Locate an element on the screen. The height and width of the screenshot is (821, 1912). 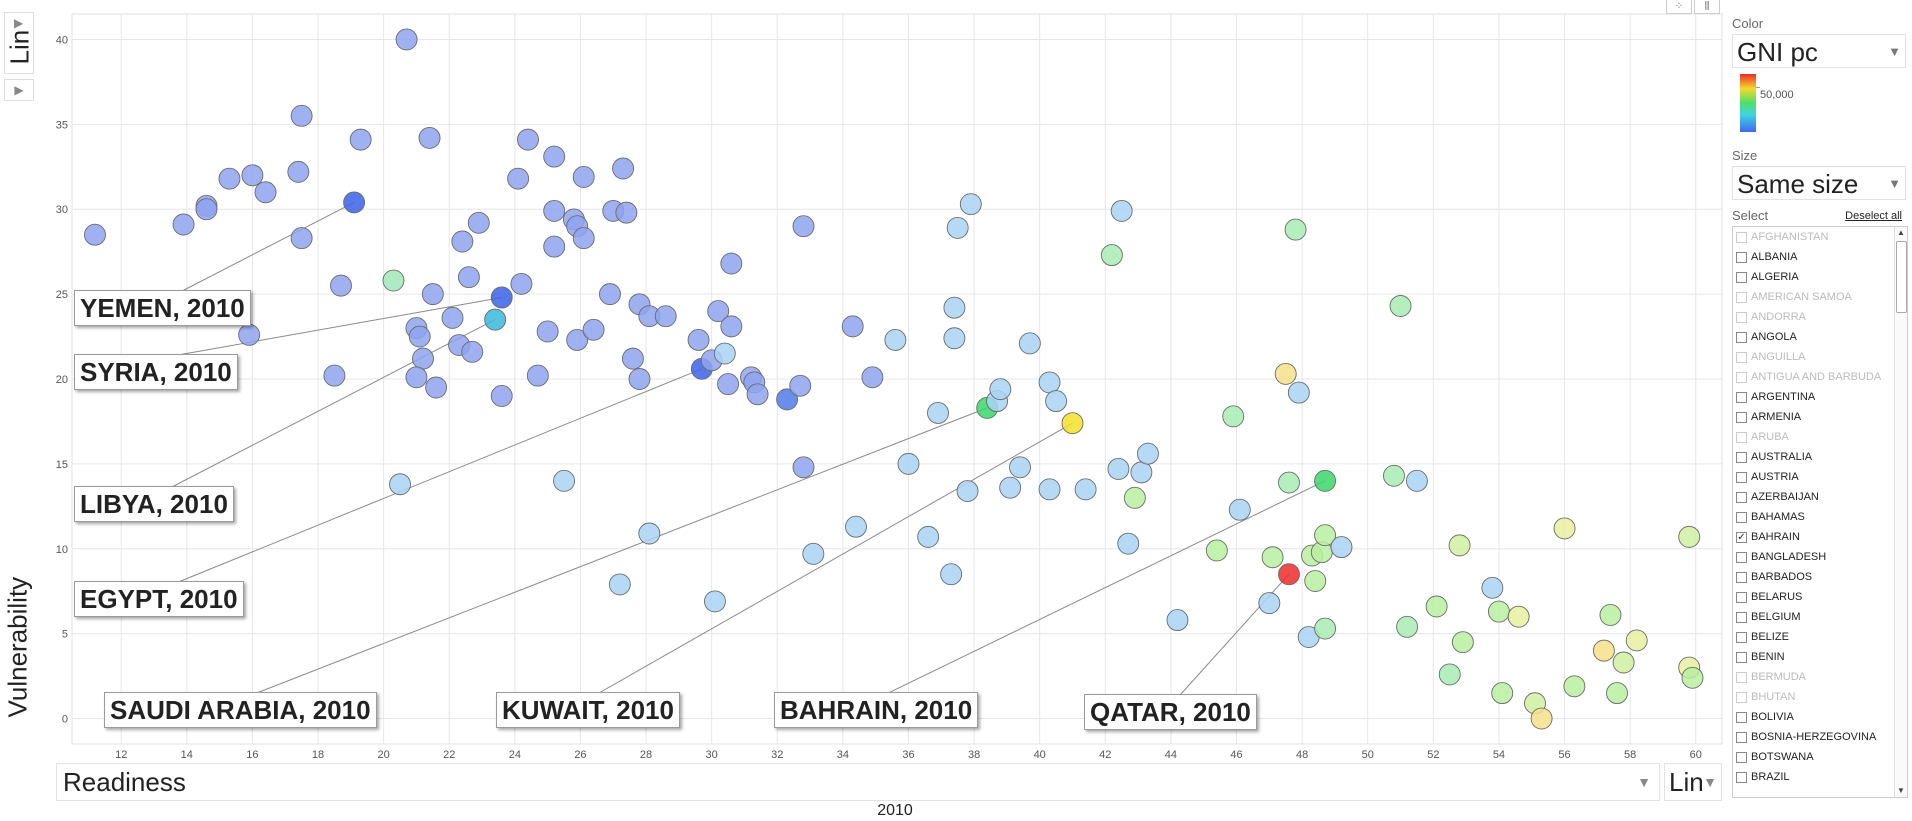
callout-label: SYRIA, 2010 is located at coordinates (156, 372).